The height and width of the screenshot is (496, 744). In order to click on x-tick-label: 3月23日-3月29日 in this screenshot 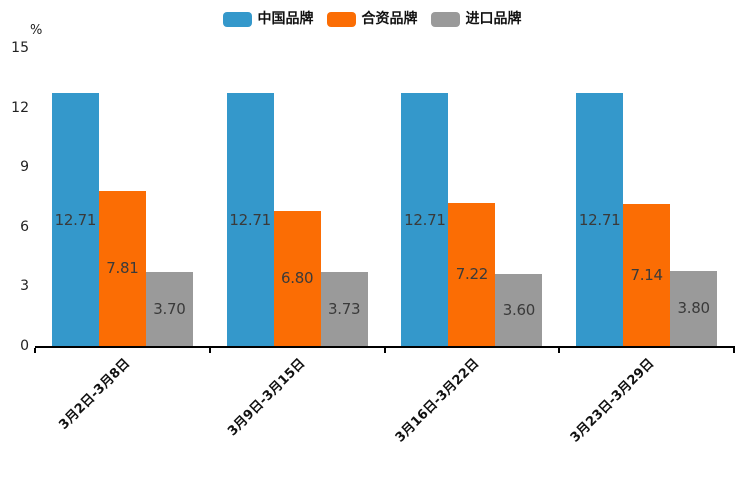, I will do `click(612, 401)`.